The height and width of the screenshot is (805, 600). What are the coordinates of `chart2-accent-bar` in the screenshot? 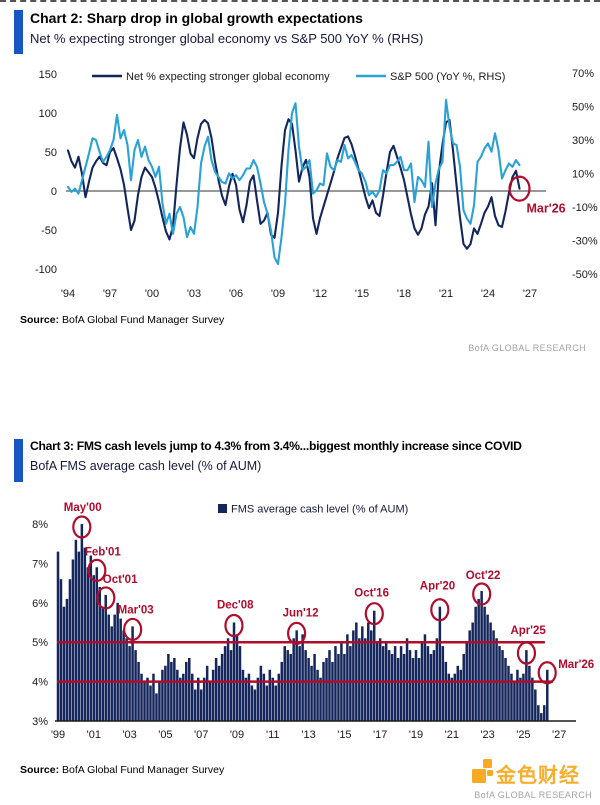 It's located at (18, 32).